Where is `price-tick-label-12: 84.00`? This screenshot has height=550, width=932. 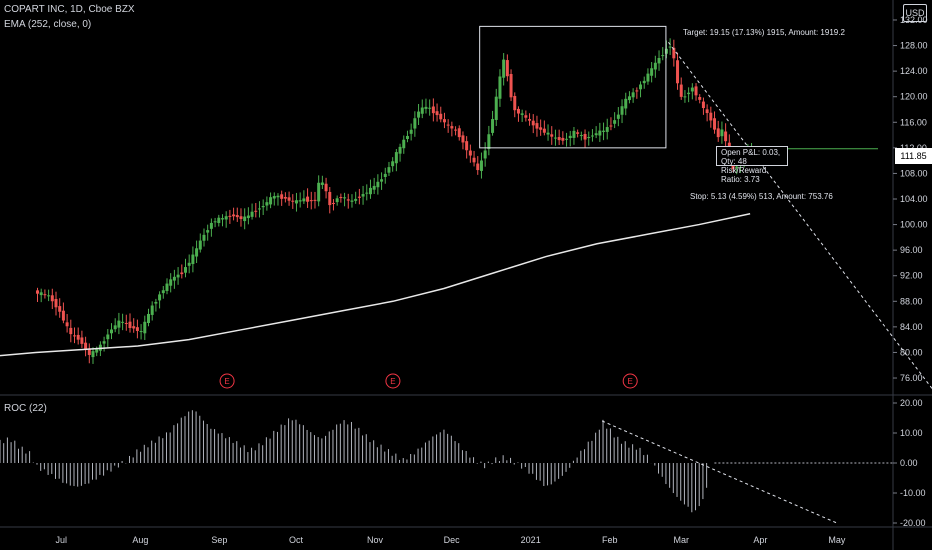 price-tick-label-12: 84.00 is located at coordinates (911, 327).